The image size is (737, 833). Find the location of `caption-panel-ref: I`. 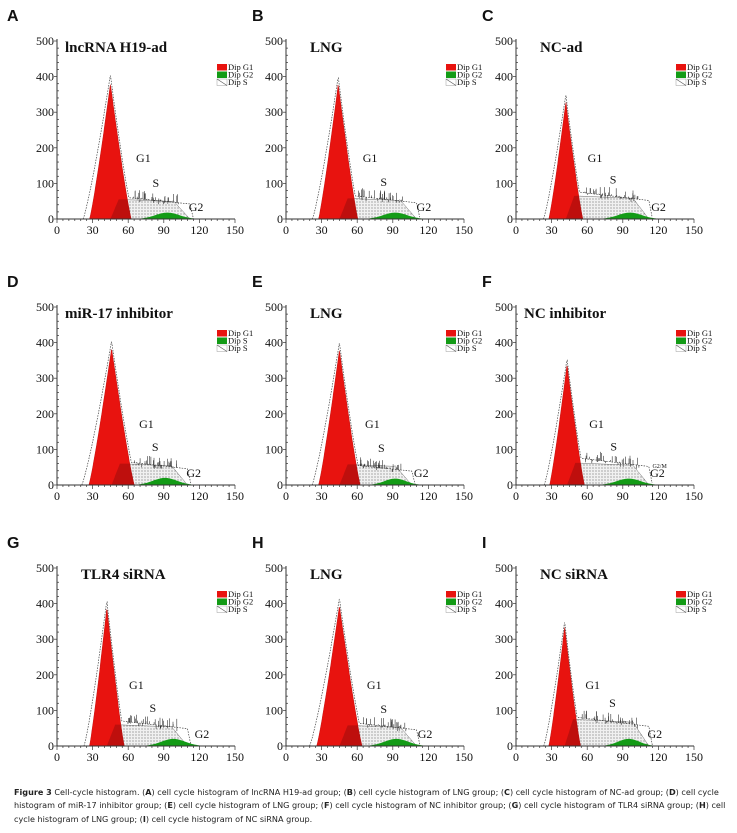

caption-panel-ref: I is located at coordinates (144, 818).